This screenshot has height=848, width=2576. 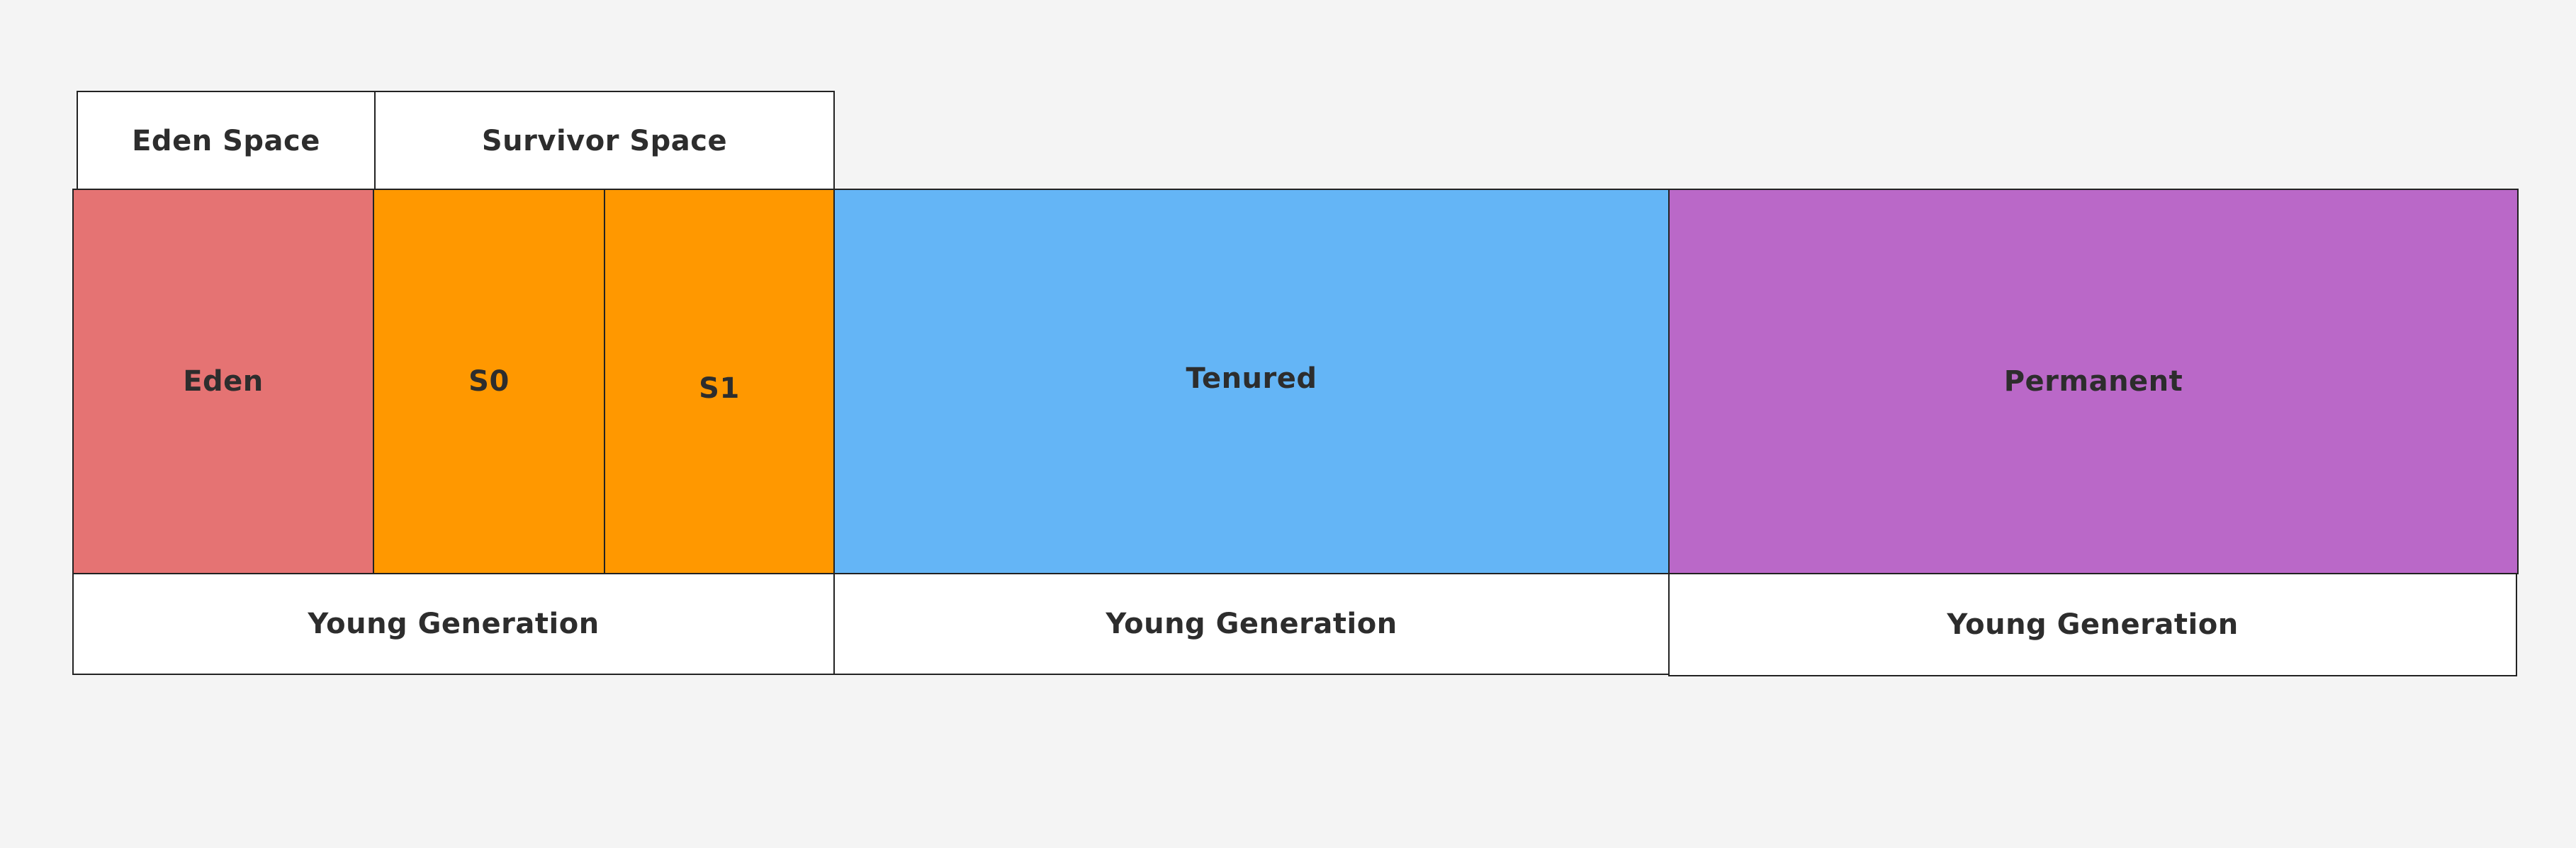 I want to click on permanent-region: Permanent, so click(x=2093, y=381).